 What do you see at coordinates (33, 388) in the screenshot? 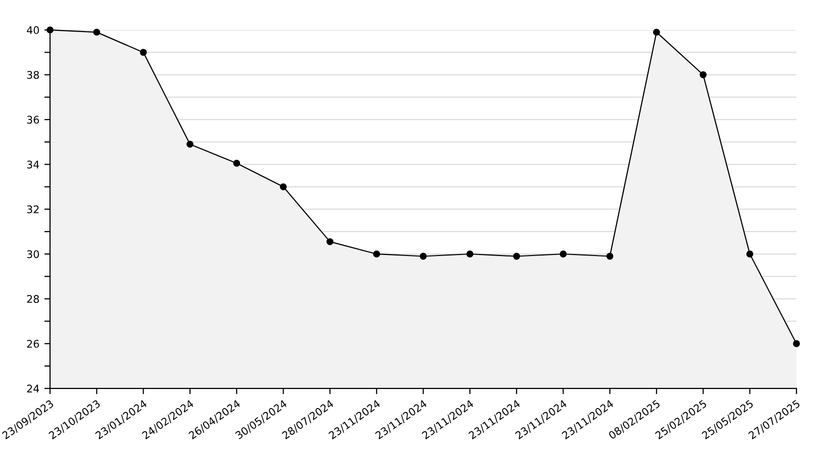
I see `y-tick-label: 24` at bounding box center [33, 388].